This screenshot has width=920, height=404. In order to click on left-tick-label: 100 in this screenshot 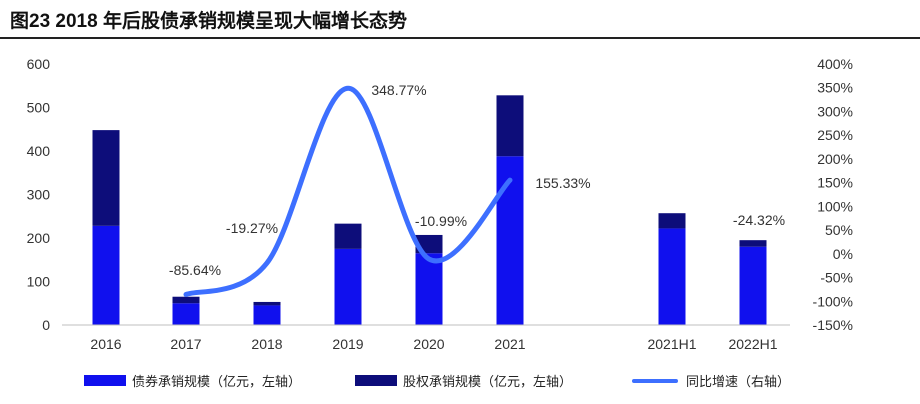, I will do `click(39, 282)`.